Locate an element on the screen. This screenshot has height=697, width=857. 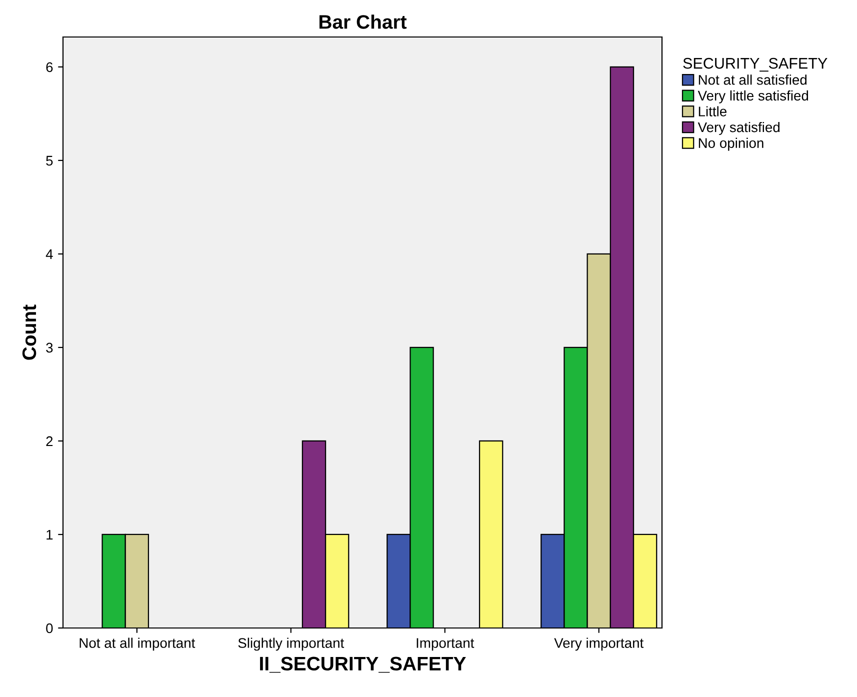
legend-label: Very little satisfied is located at coordinates (753, 97).